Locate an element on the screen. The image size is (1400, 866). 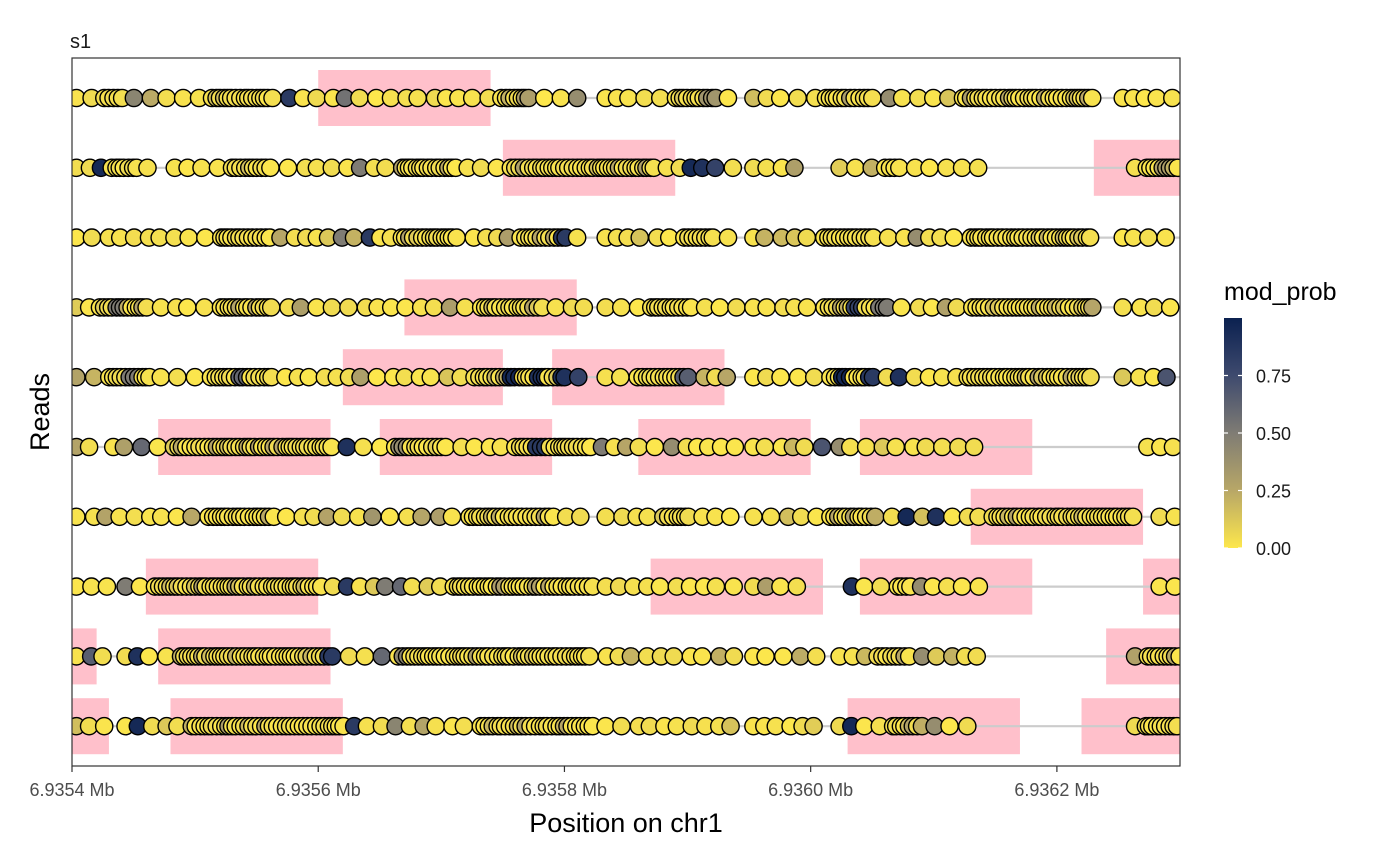
legend-tick-label: 0.75 is located at coordinates (1273, 377).